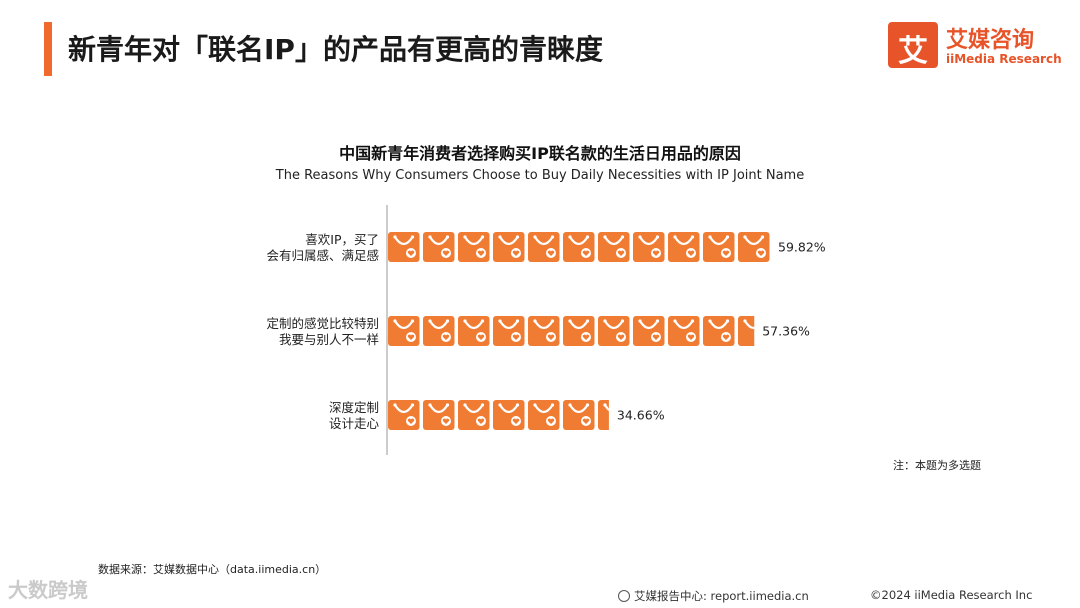  Describe the element at coordinates (212, 569) in the screenshot. I see `data-source: 数据来源：艾媒数据中心（data.iimedia.cn）` at that location.